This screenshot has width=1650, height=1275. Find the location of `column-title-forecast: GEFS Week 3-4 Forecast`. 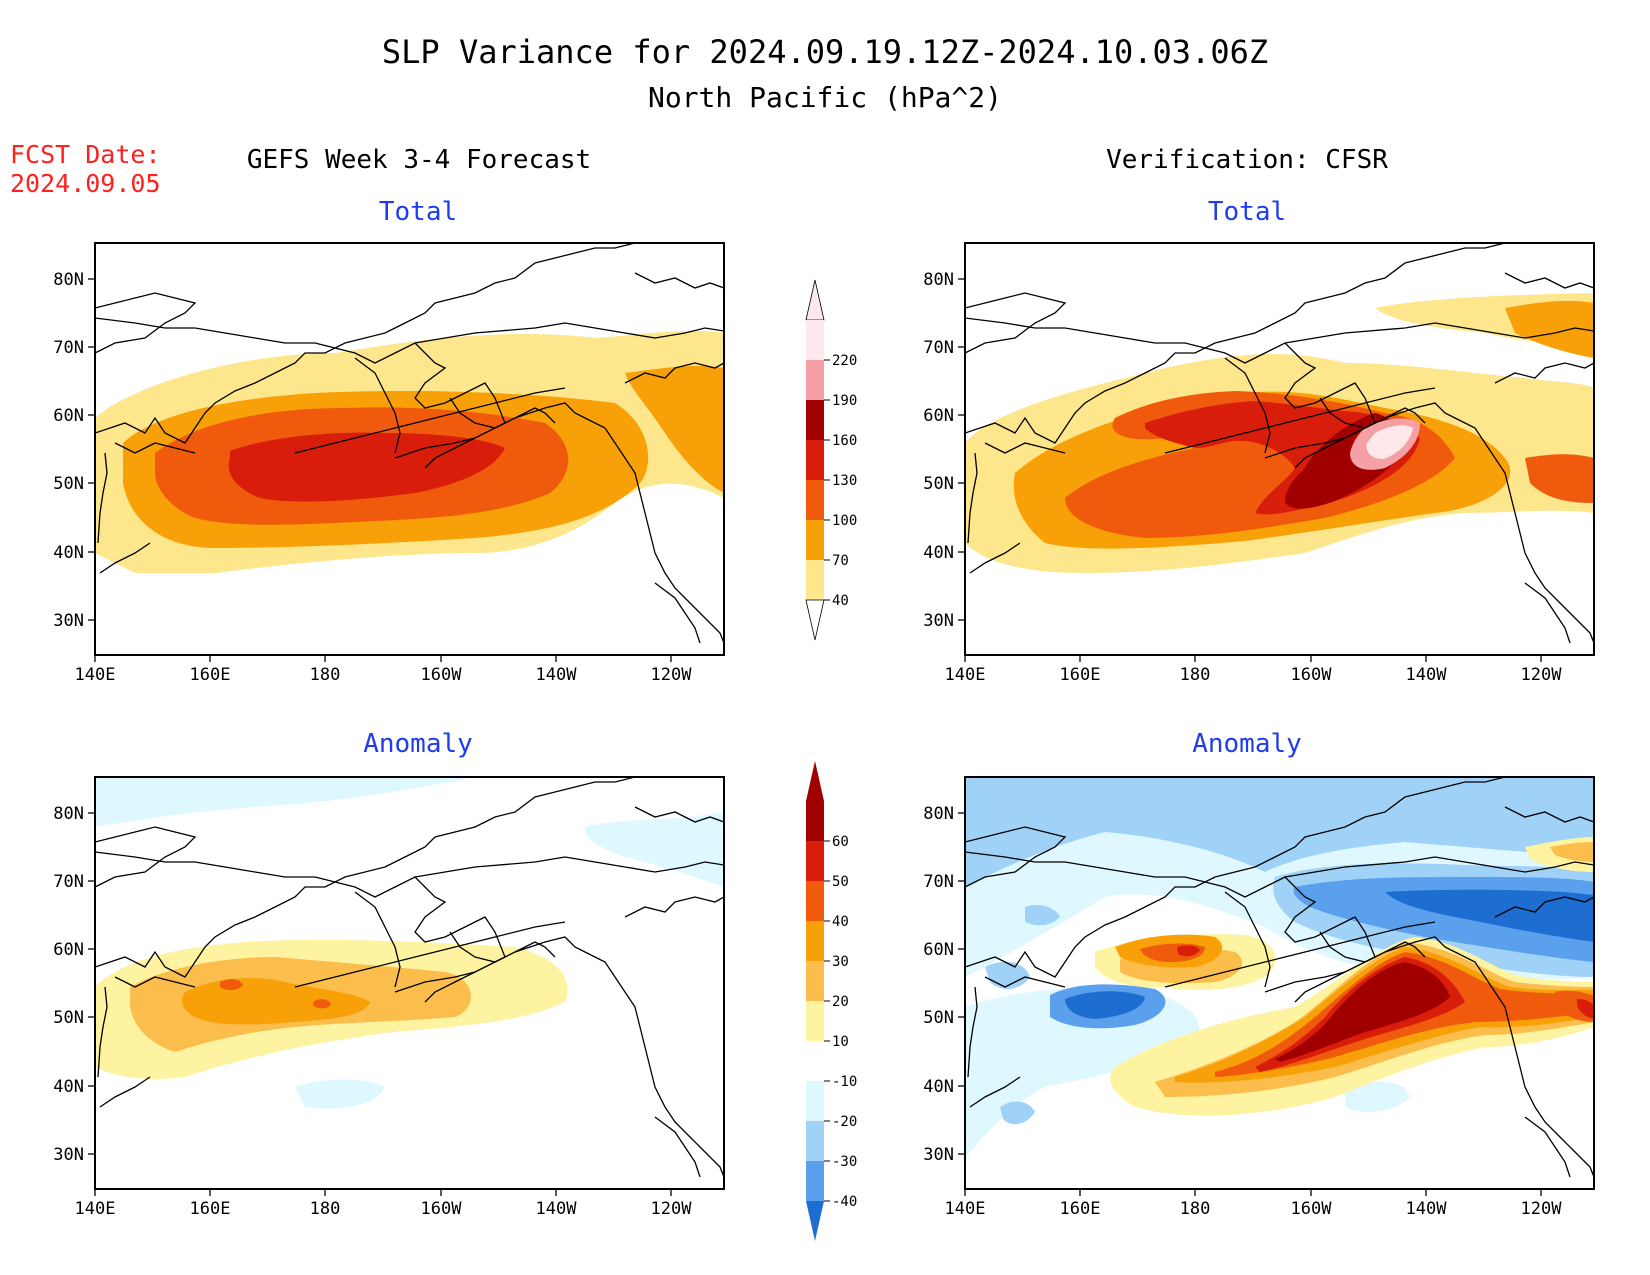

column-title-forecast: GEFS Week 3-4 Forecast is located at coordinates (419, 160).